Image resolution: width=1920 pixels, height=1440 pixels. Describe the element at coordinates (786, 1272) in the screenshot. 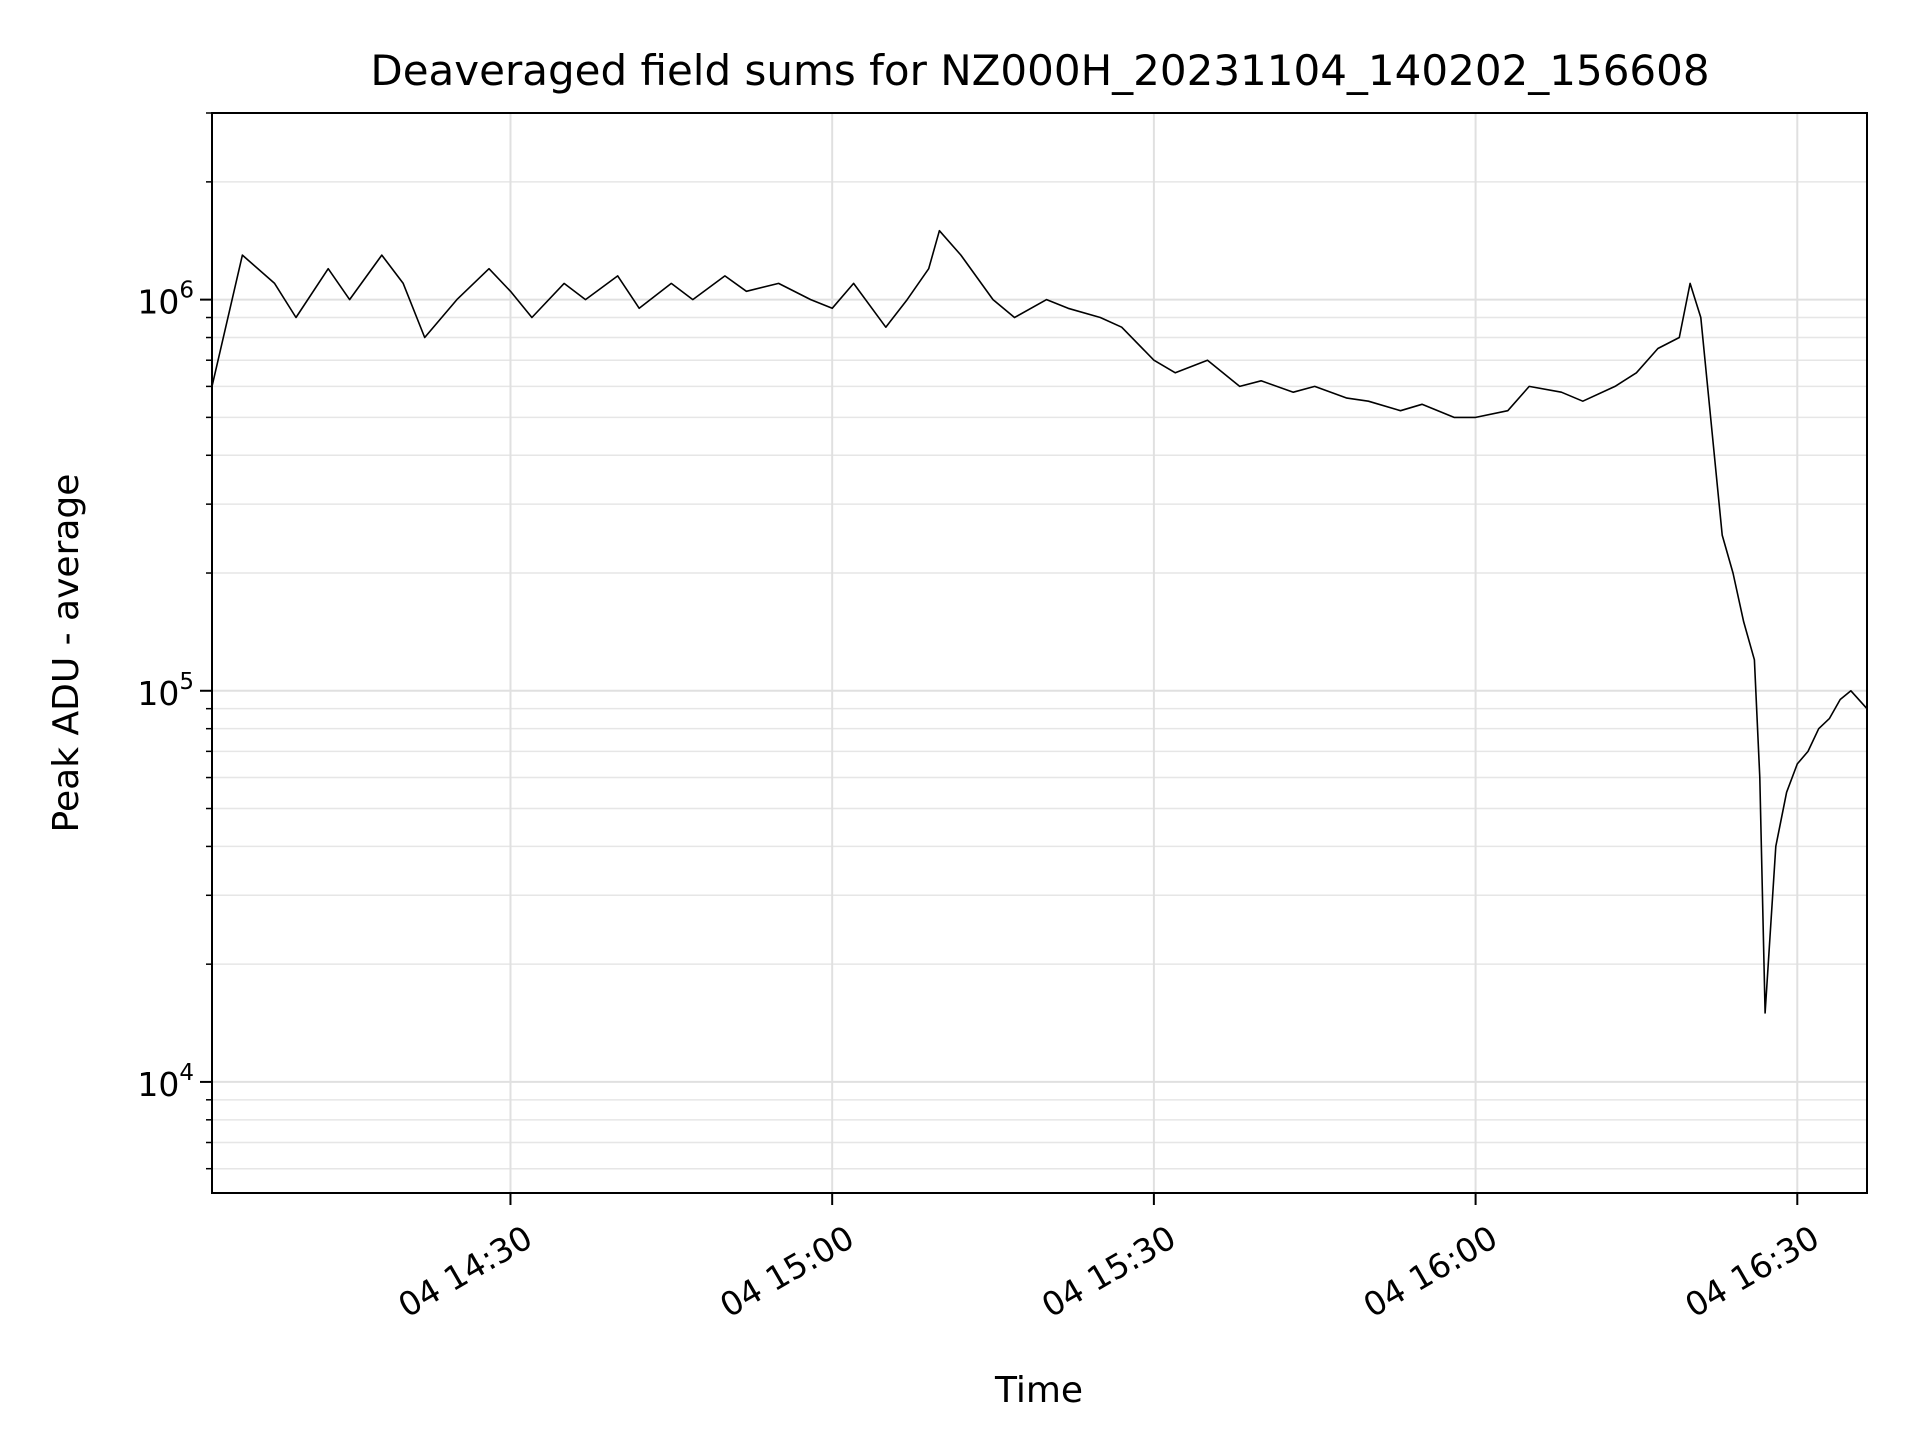

I see `x-tick-label: 04 15:00` at that location.